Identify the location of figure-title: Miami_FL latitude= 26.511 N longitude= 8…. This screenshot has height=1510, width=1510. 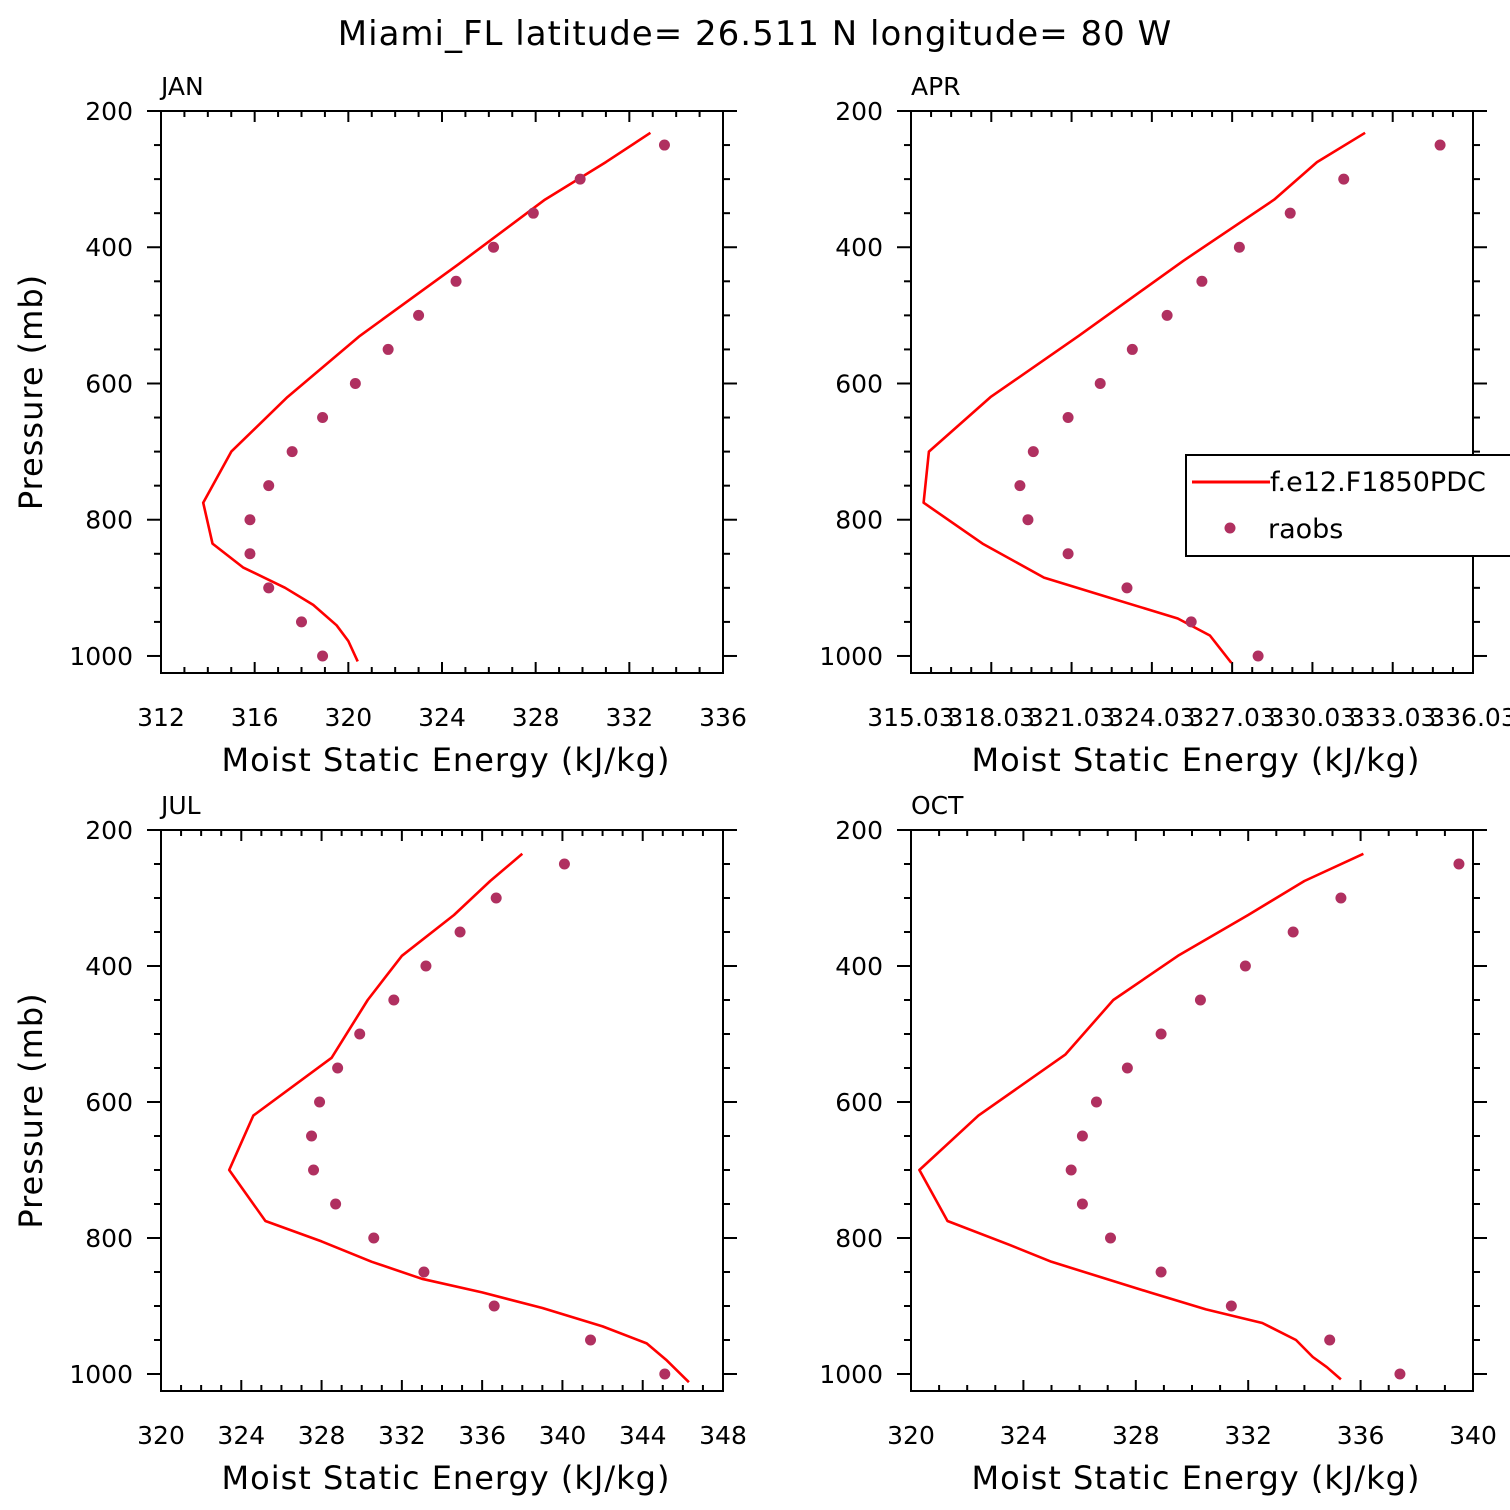
(755, 34).